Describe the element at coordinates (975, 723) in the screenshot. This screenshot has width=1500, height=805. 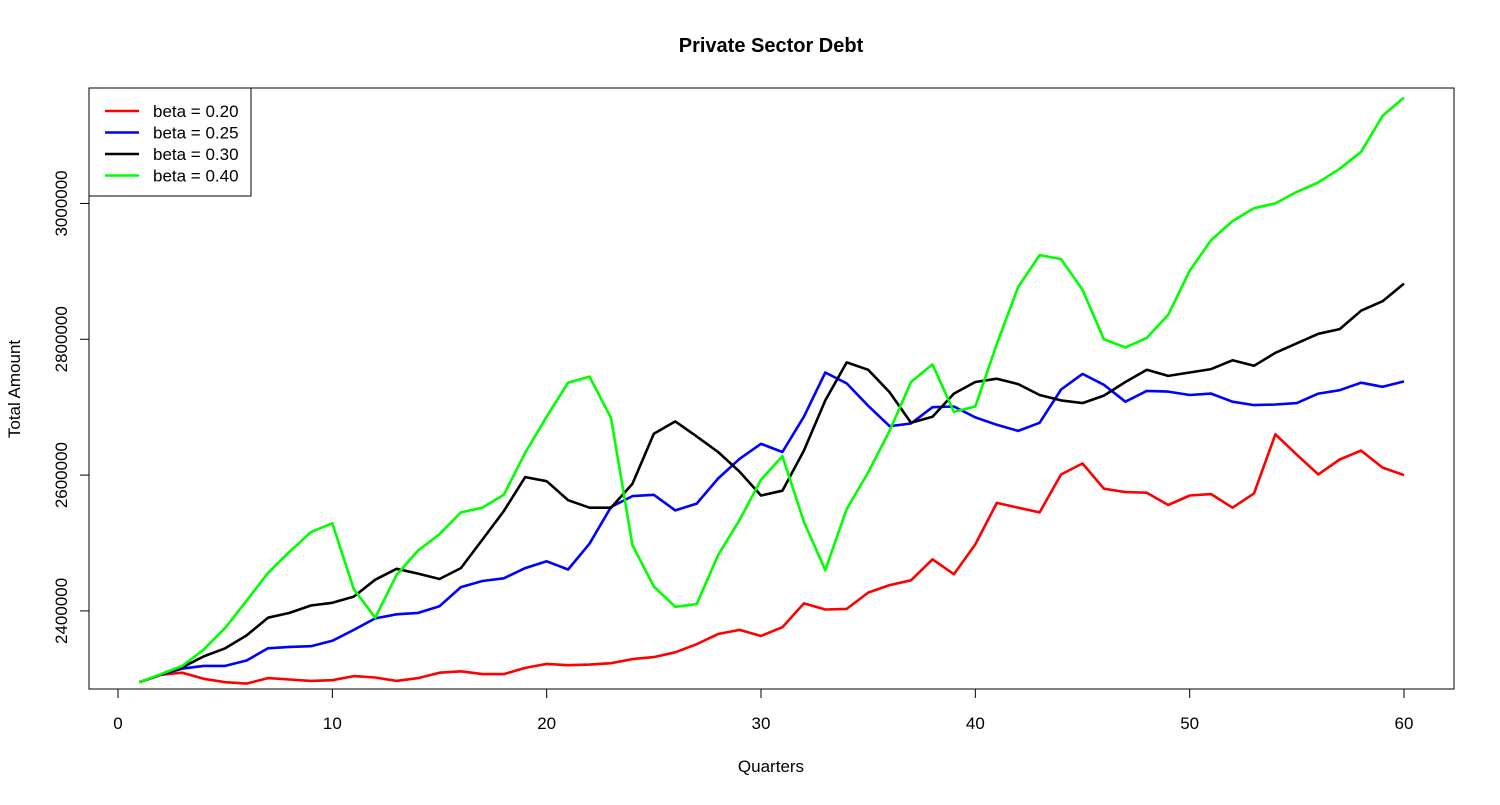
I see `x-tick-label: 40` at that location.